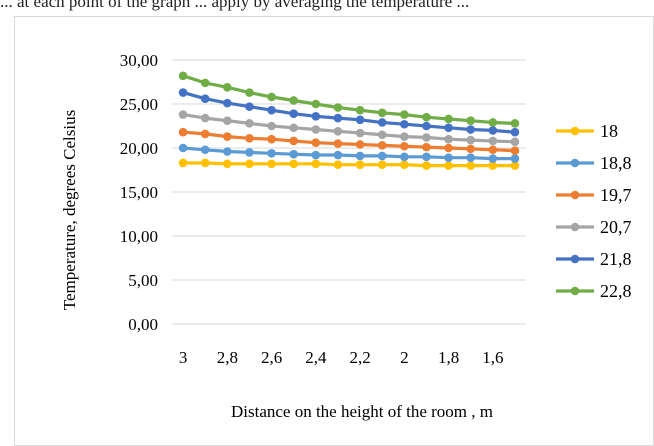 This screenshot has height=446, width=654. I want to click on y-tick-label: 15,00, so click(139, 192).